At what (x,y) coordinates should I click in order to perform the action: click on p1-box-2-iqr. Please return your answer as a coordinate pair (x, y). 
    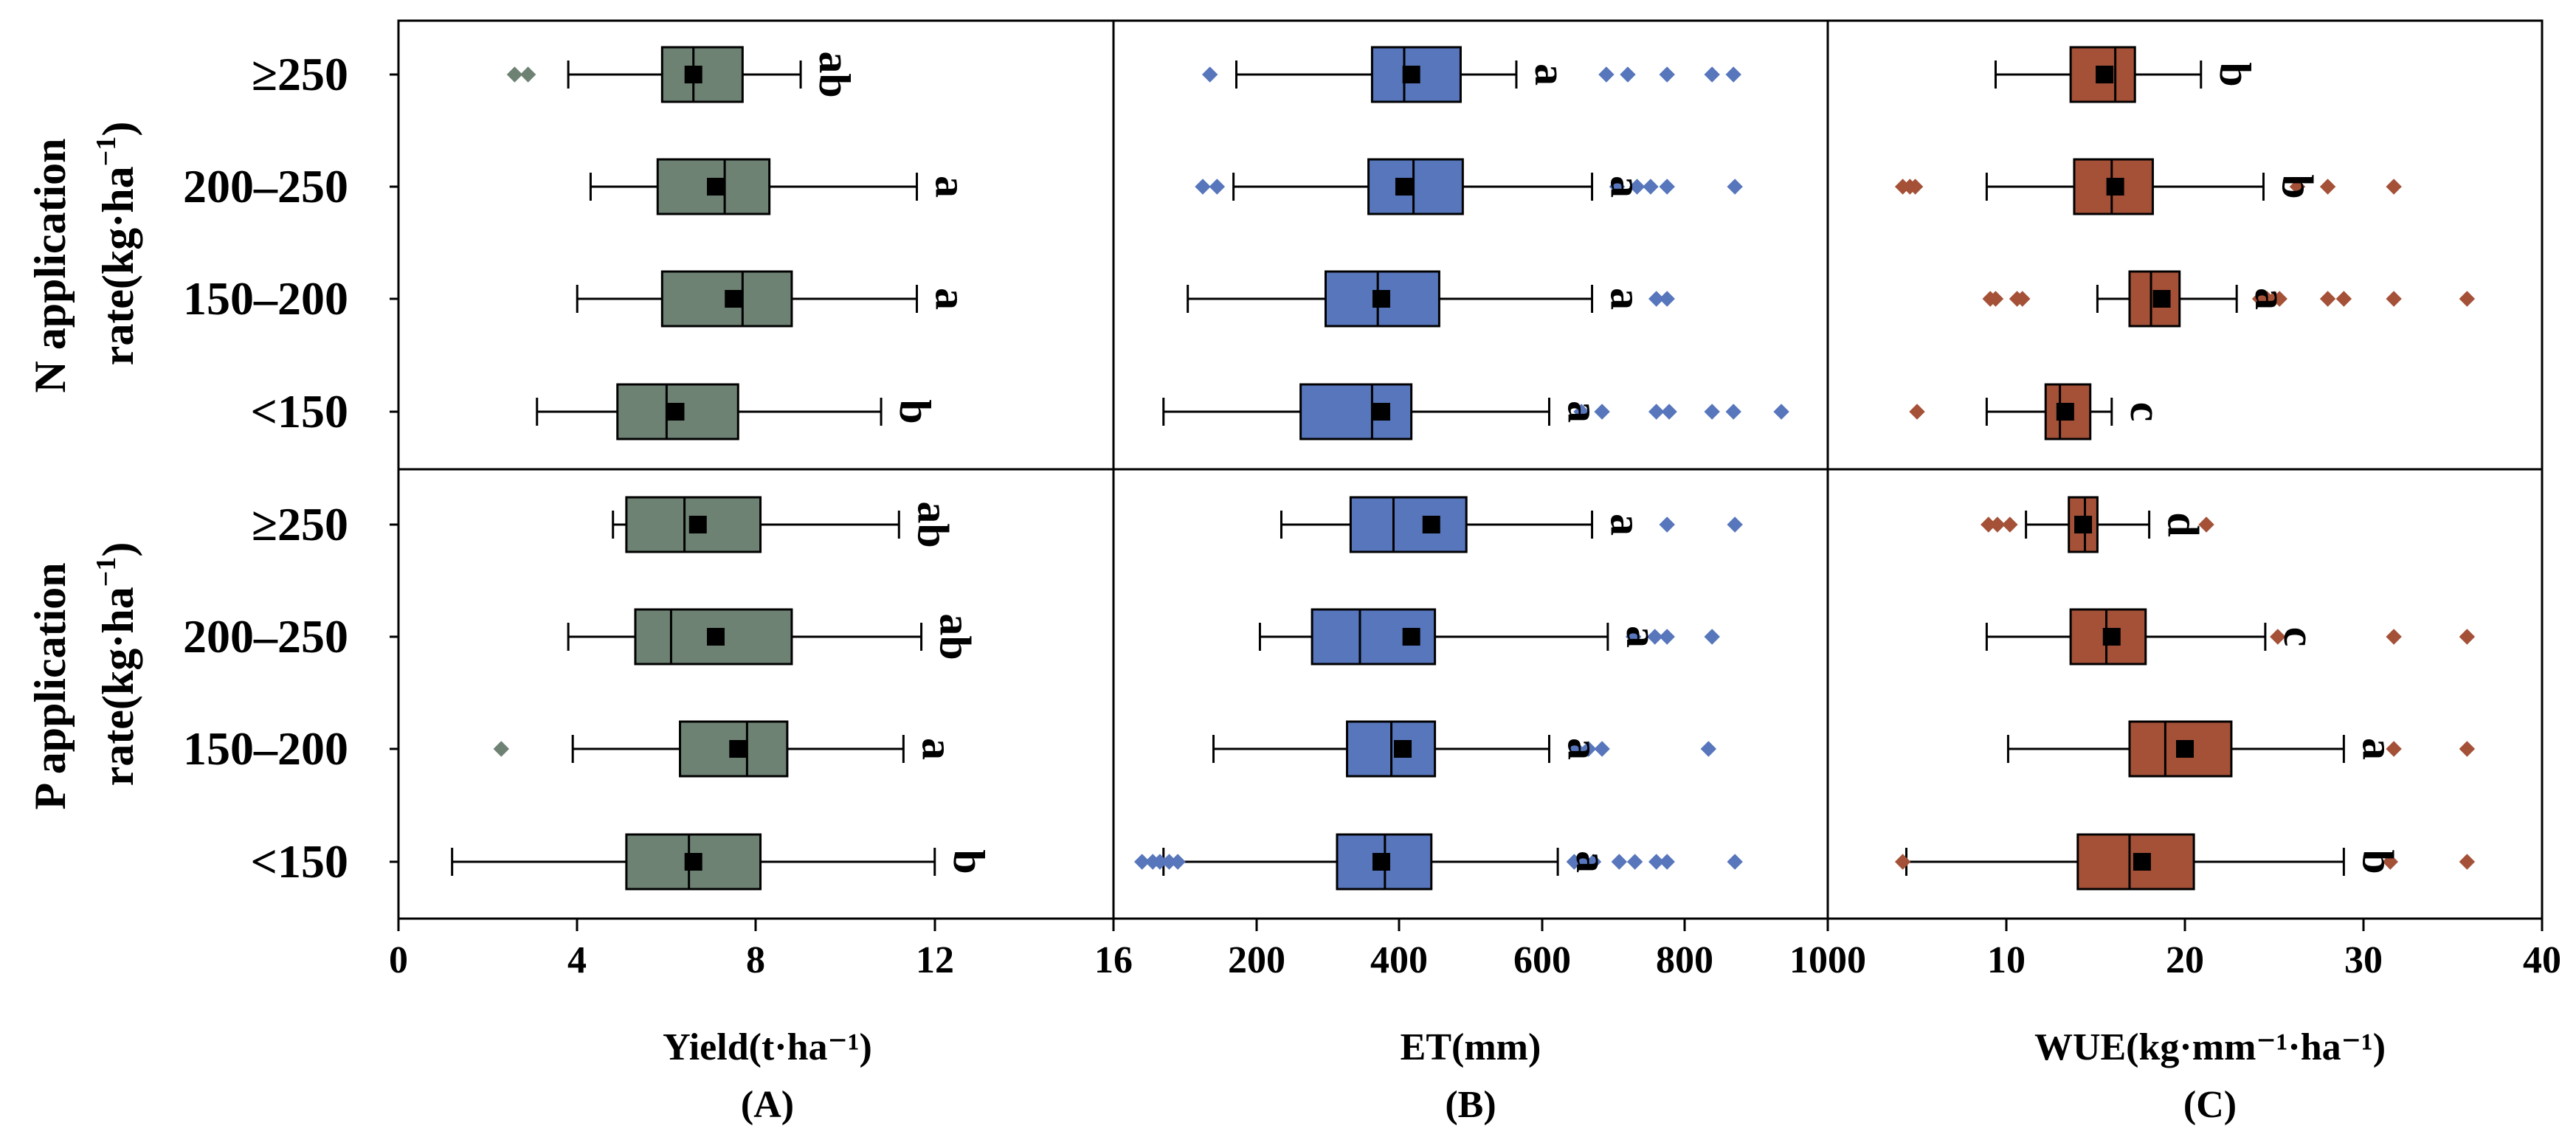
    Looking at the image, I should click on (1382, 299).